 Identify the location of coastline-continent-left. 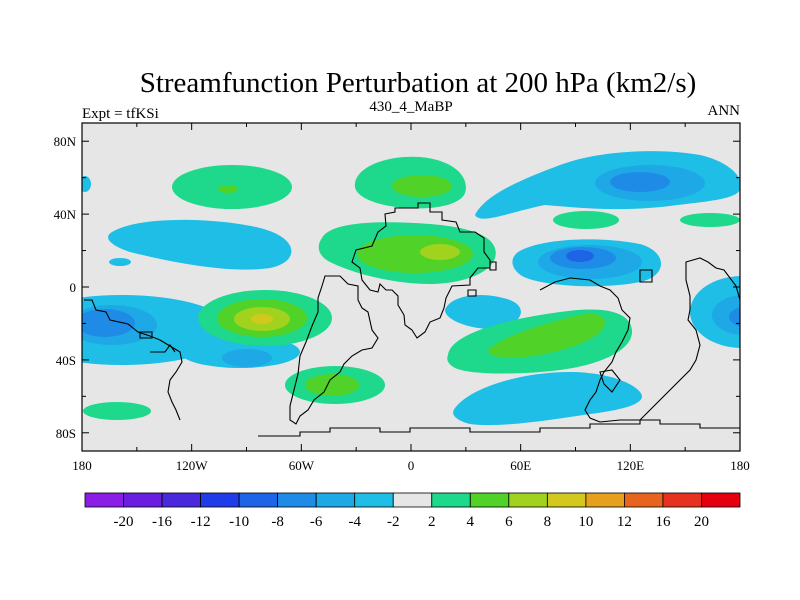
(133, 360).